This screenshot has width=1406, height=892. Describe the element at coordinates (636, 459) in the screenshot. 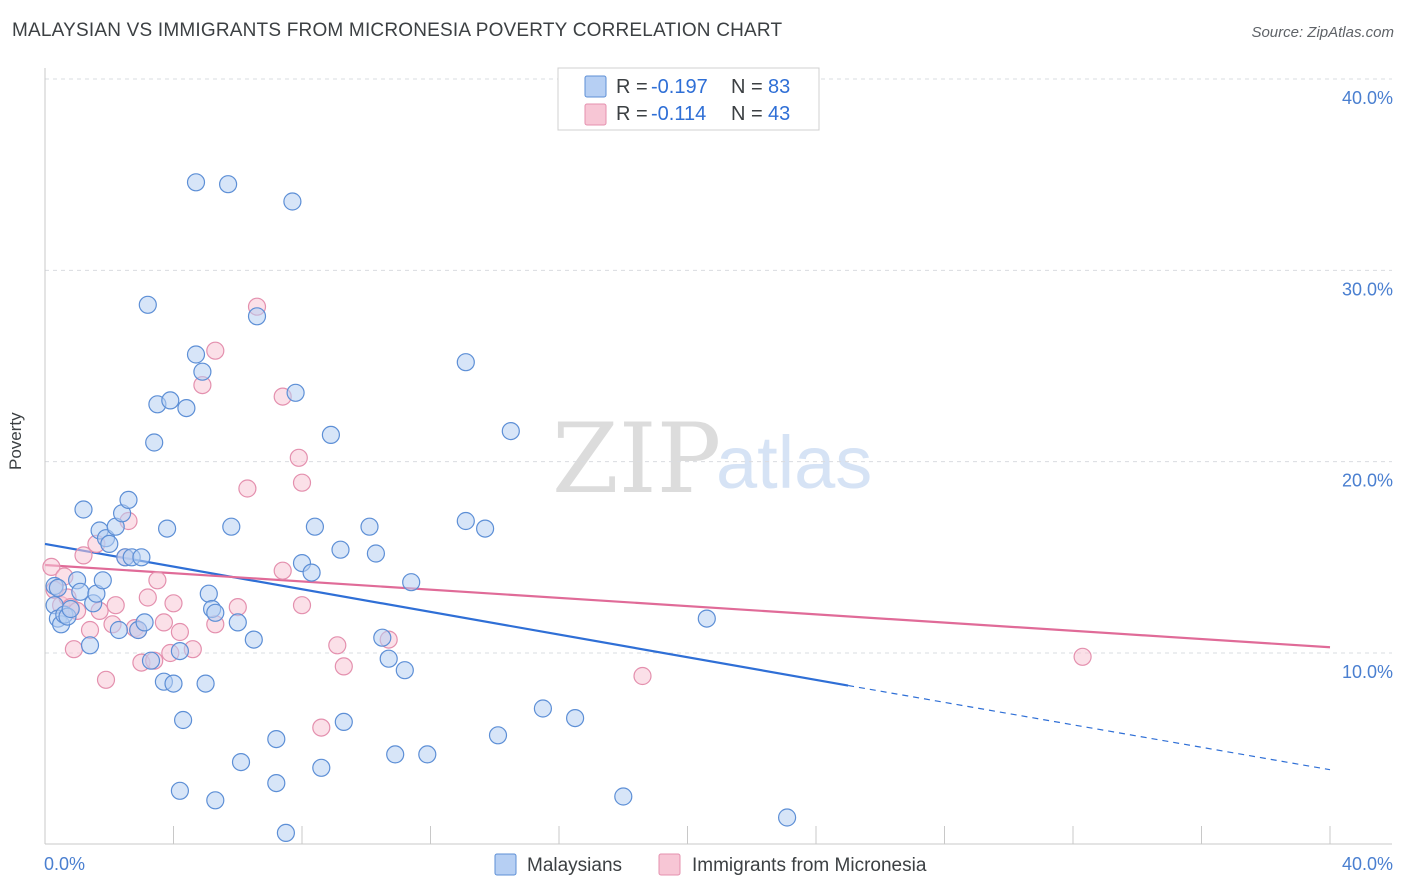

I see `watermark-zip: ZIP` at that location.